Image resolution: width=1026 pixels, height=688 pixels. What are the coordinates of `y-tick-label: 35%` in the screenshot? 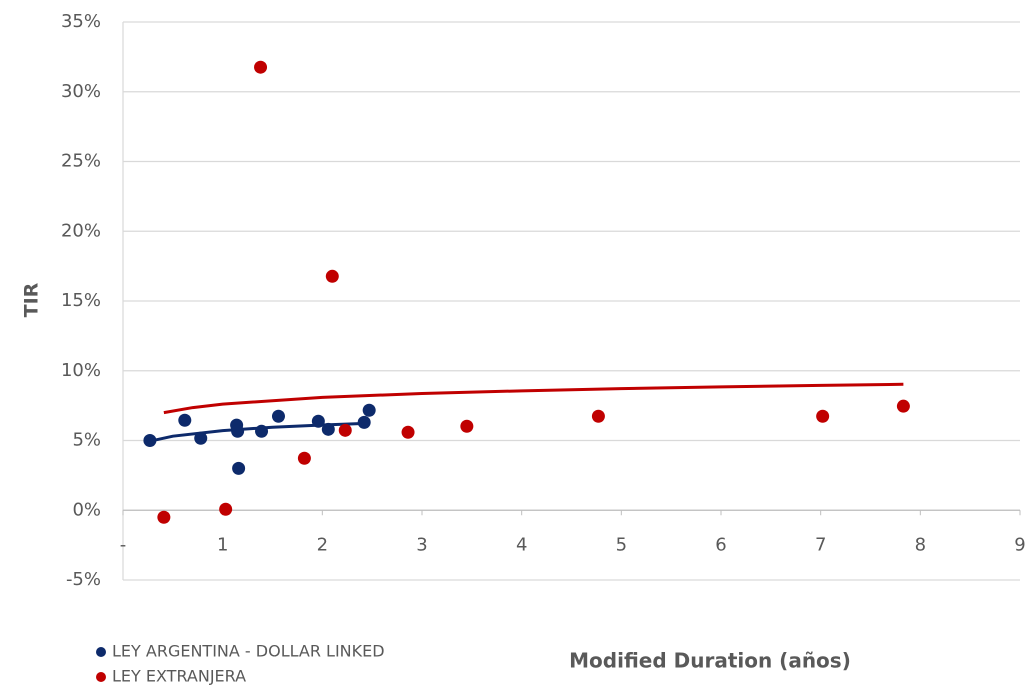 It's located at (81, 21).